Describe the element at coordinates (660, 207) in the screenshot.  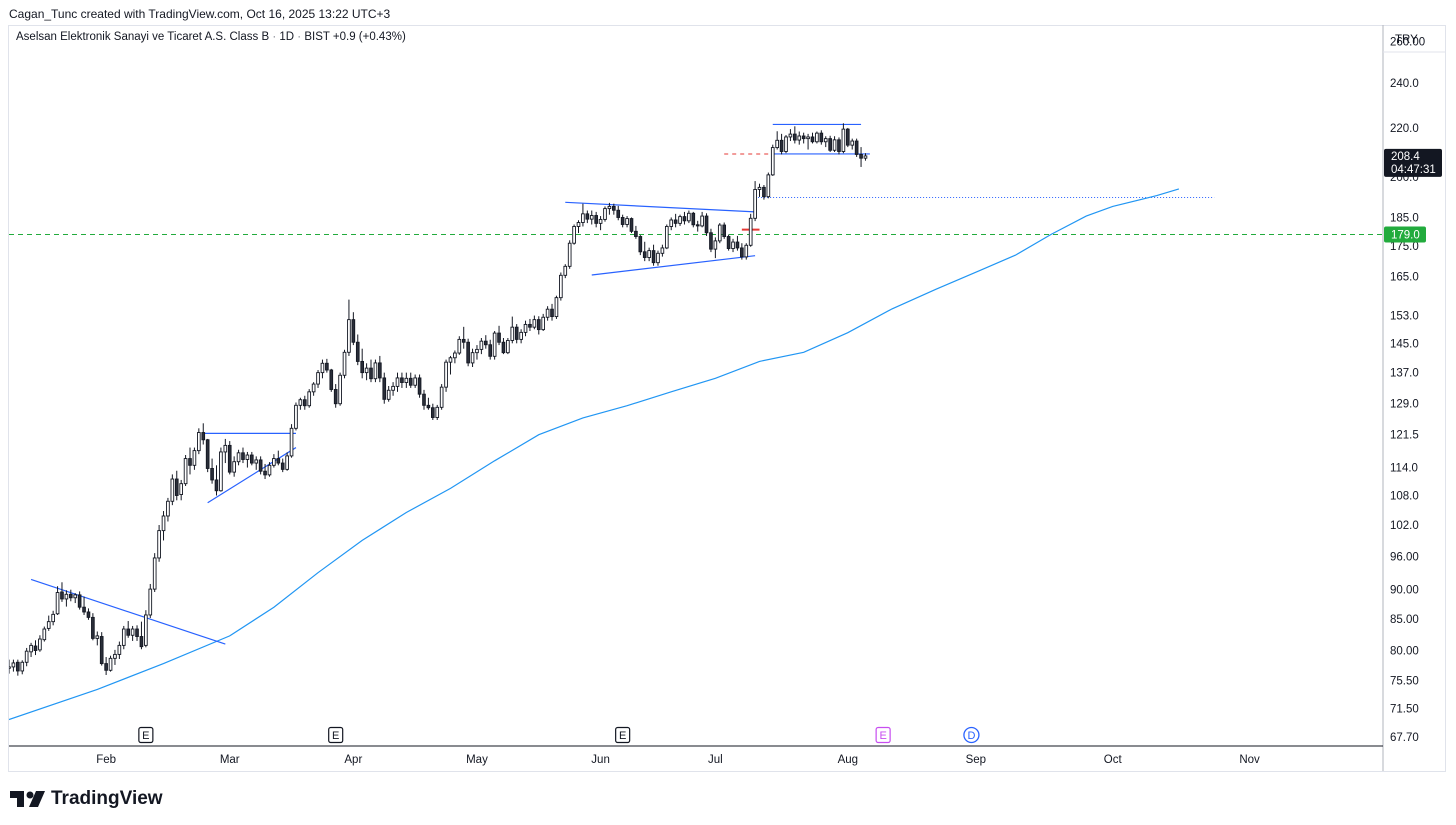
I see `trendline-summer-resistance` at that location.